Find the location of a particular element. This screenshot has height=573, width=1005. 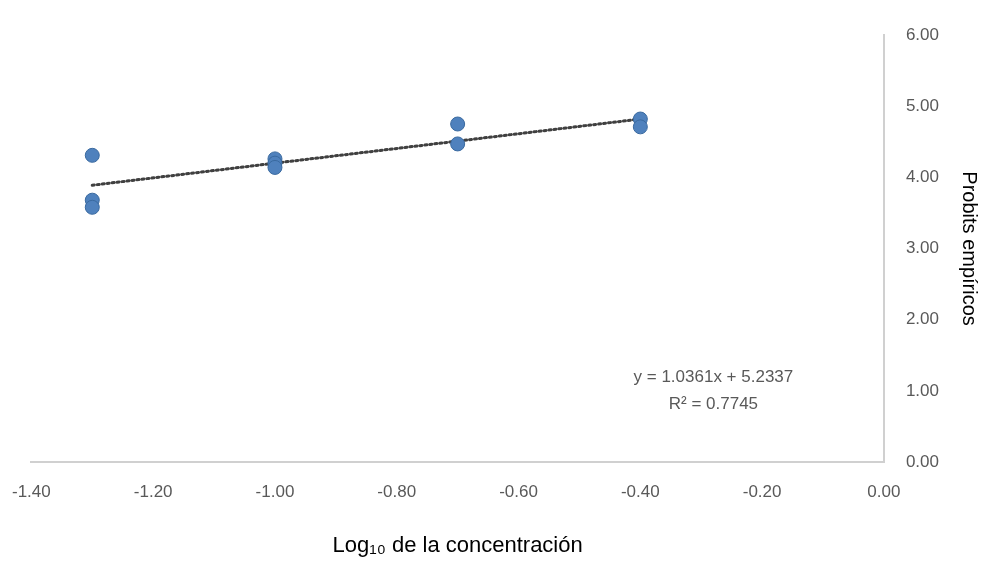

x-tick-label: -1.40 is located at coordinates (31, 492).